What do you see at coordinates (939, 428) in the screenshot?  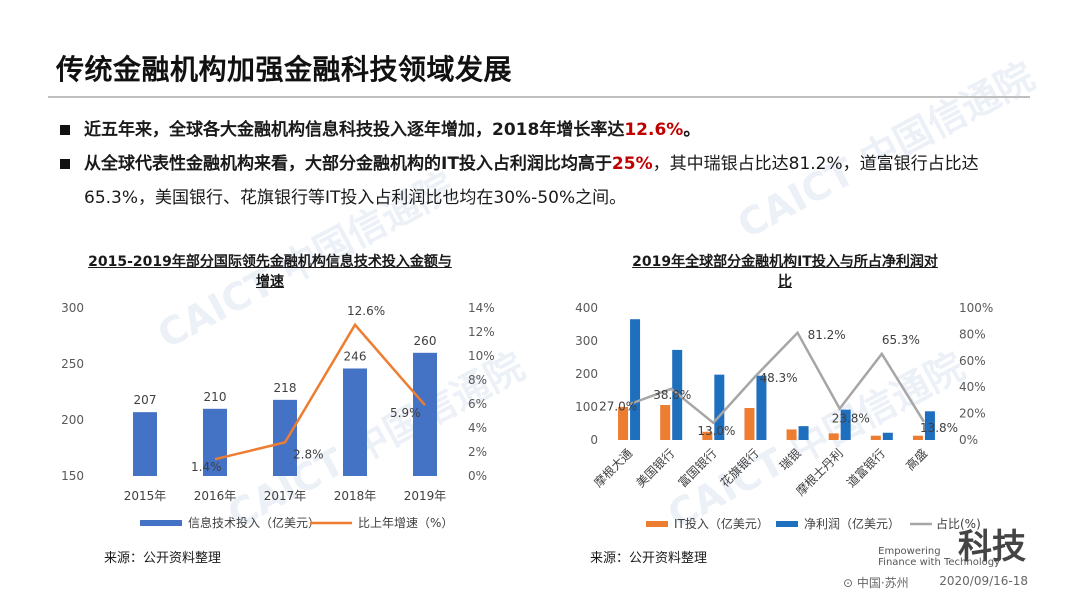 I see `line-data-label: 13.8%` at bounding box center [939, 428].